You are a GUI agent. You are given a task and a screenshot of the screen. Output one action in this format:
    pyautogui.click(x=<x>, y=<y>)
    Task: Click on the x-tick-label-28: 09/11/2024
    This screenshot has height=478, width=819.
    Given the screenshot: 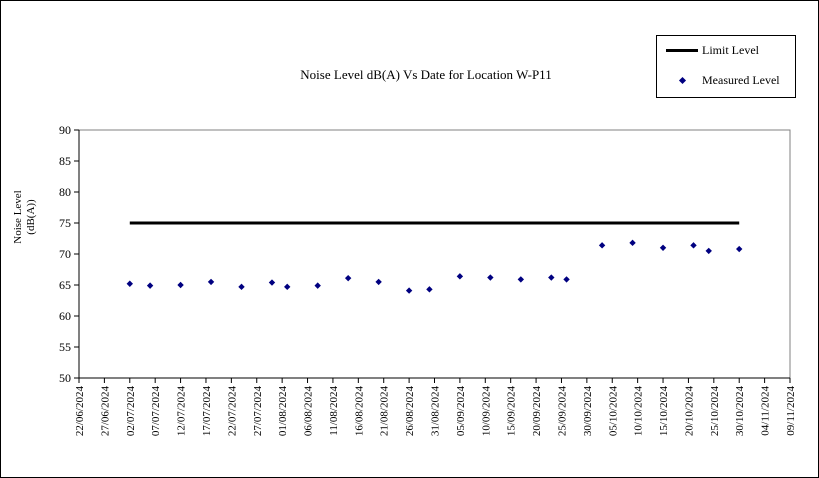 What is the action you would take?
    pyautogui.click(x=791, y=411)
    